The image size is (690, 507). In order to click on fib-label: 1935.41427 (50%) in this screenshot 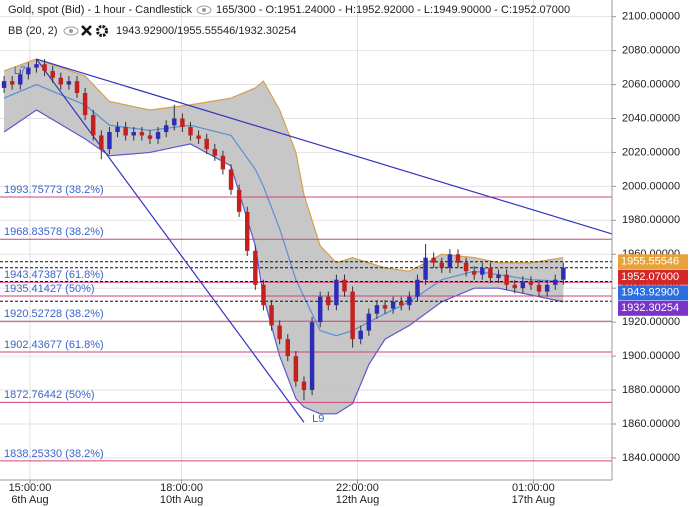, I will do `click(49, 289)`.